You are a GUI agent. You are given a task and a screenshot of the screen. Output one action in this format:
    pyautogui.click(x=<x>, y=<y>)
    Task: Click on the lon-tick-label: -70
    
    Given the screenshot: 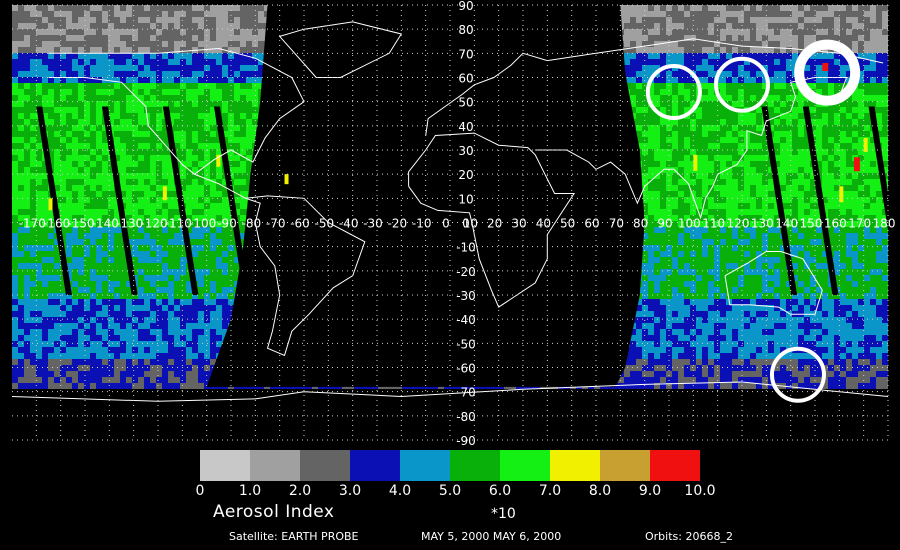 What is the action you would take?
    pyautogui.click(x=276, y=224)
    